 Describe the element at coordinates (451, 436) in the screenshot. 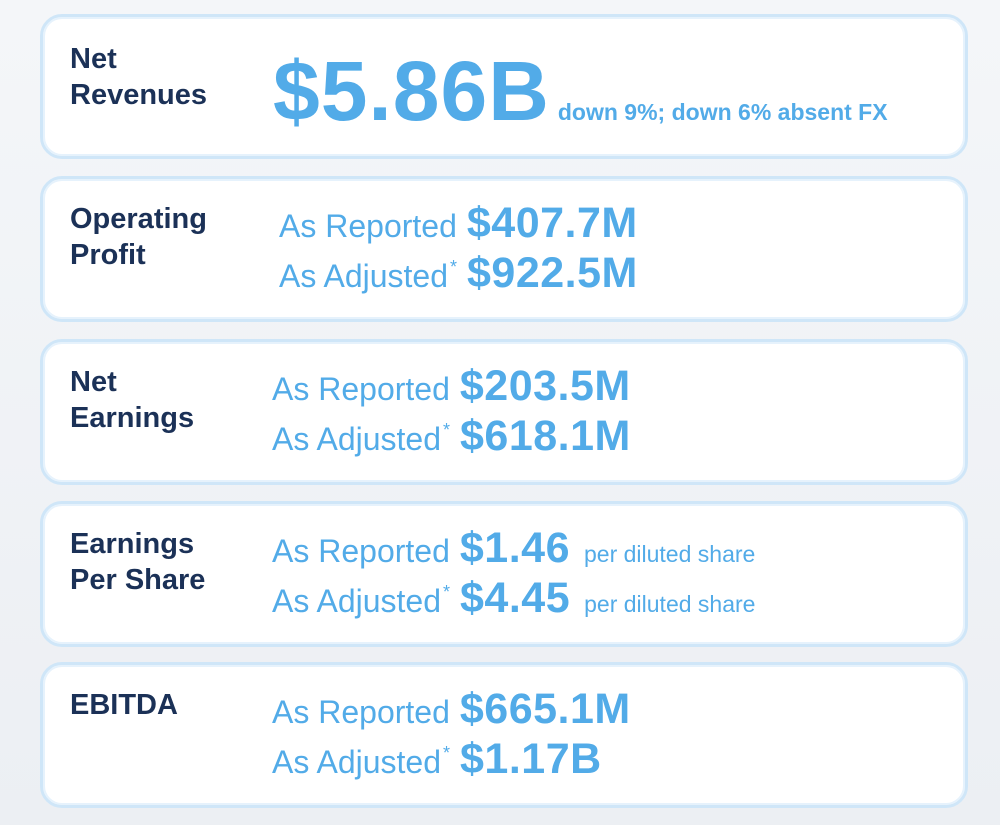

I see `net-earnings-adjusted-row: As Adjusted * $618.1M` at that location.